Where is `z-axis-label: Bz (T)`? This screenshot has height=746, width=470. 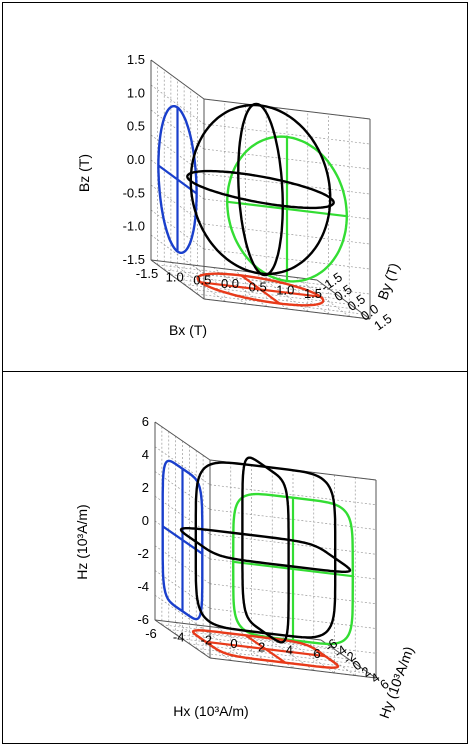
z-axis-label: Bz (T) is located at coordinates (84, 173).